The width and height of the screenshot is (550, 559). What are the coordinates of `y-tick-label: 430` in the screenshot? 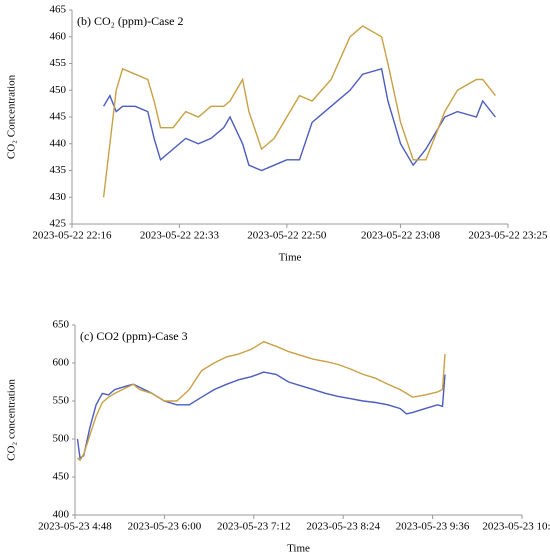 It's located at (58, 197).